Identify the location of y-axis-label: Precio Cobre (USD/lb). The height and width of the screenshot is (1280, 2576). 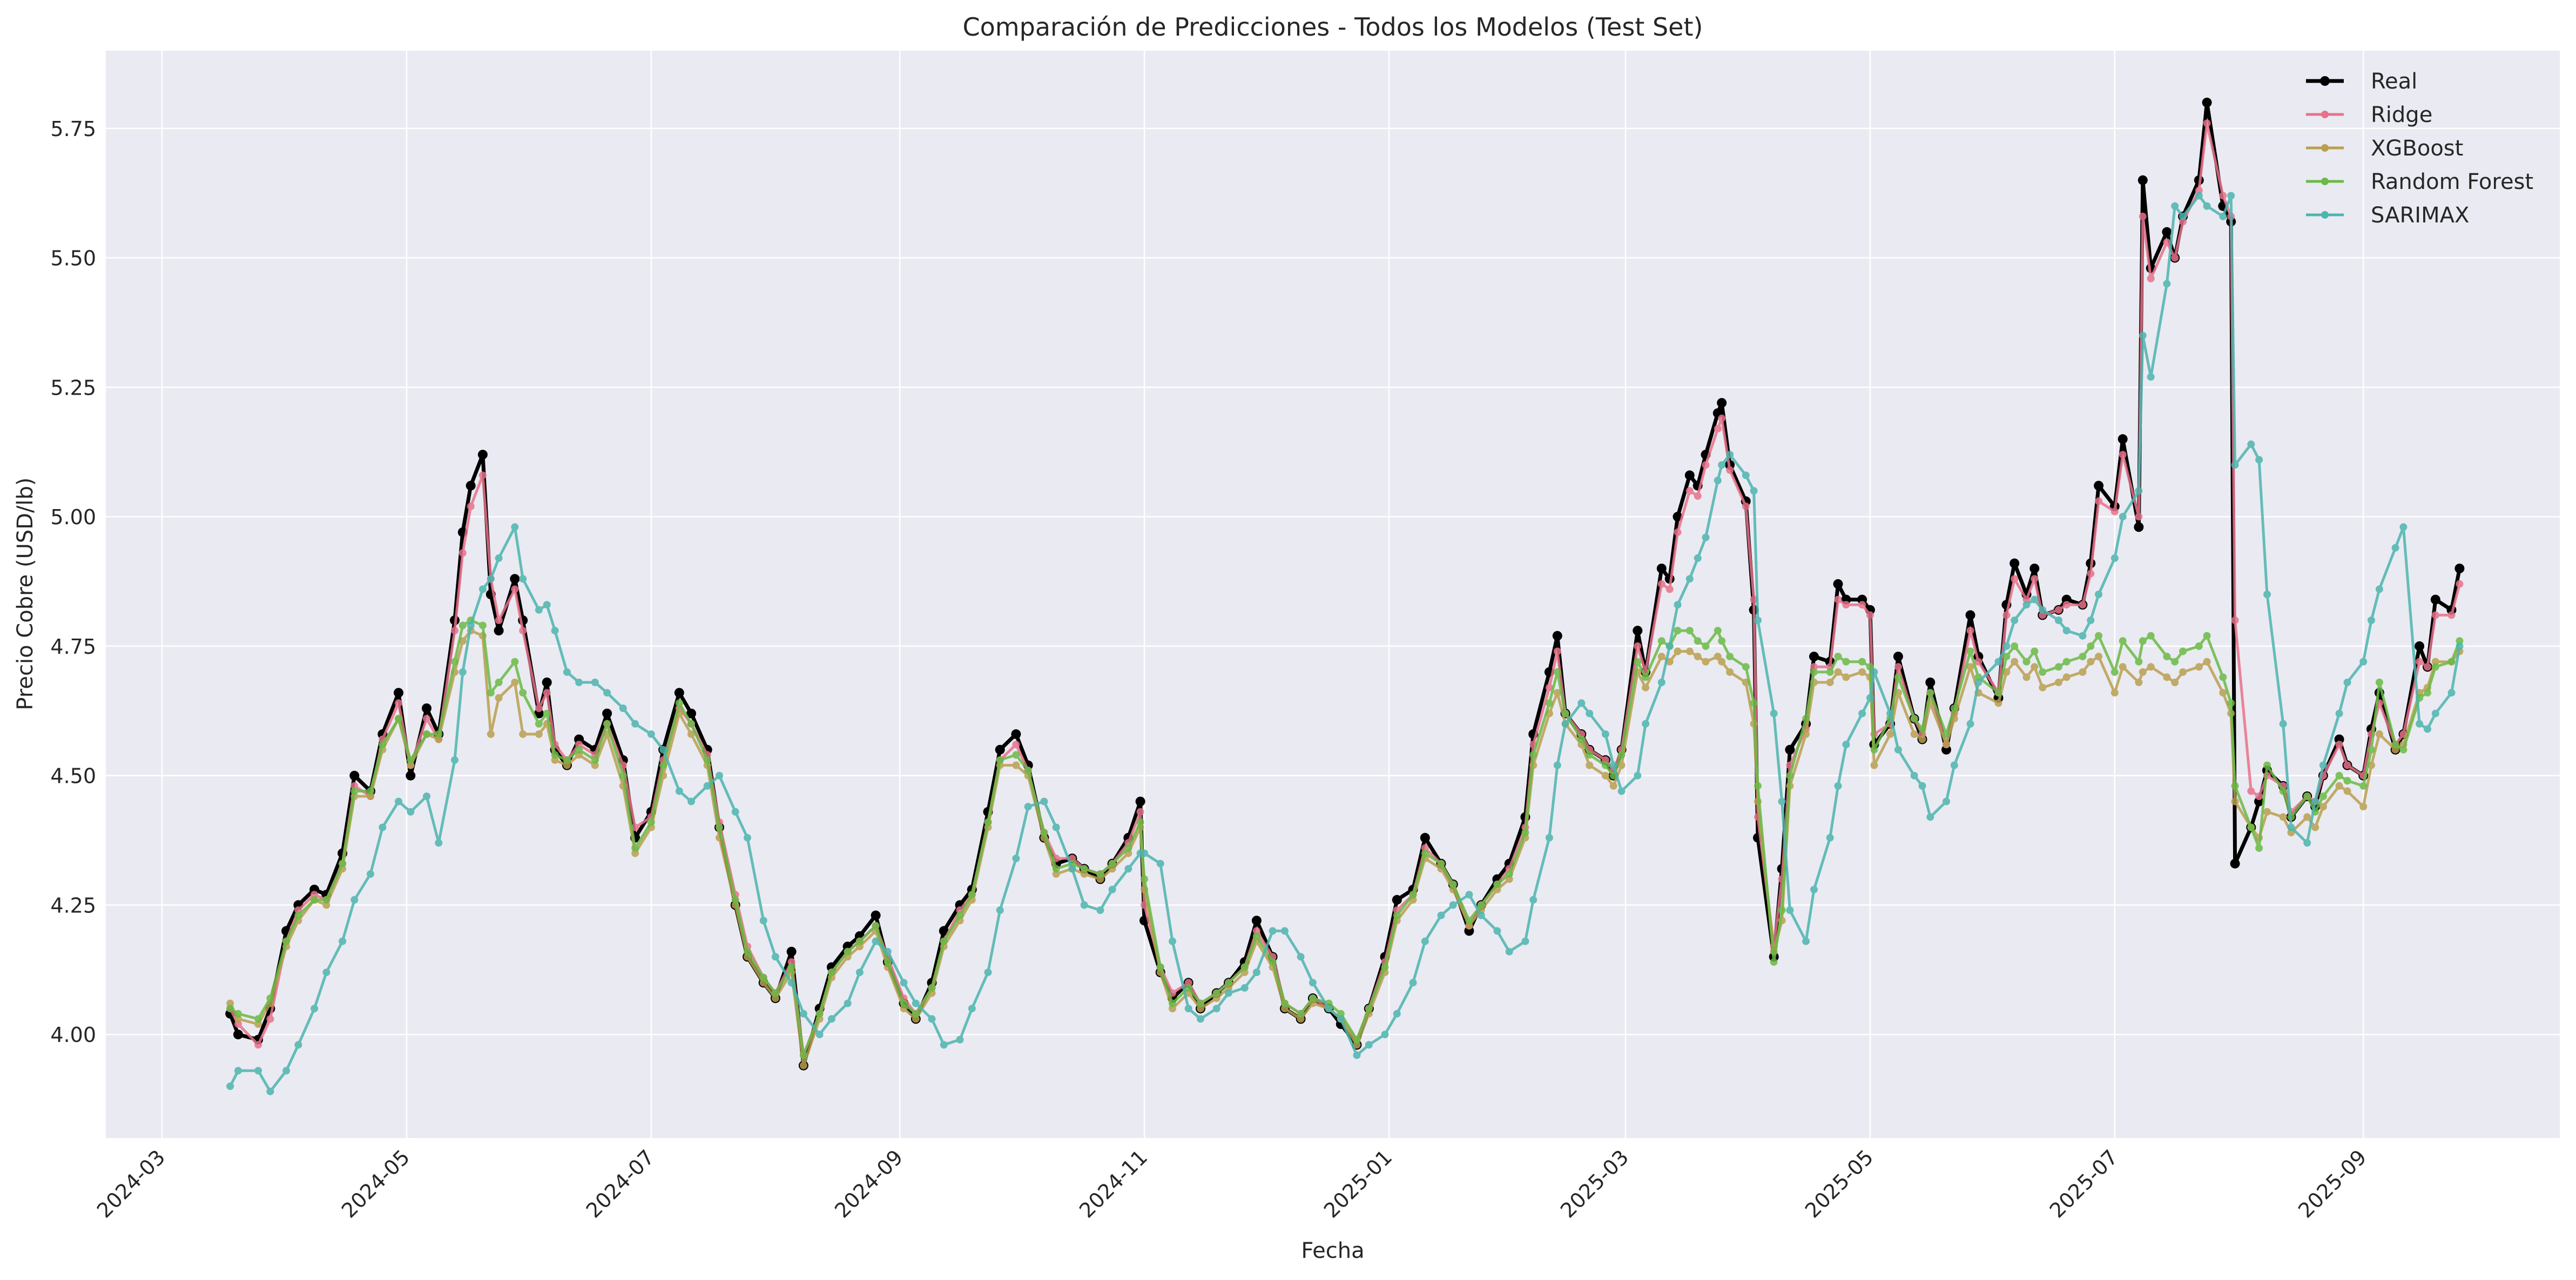
(25, 593).